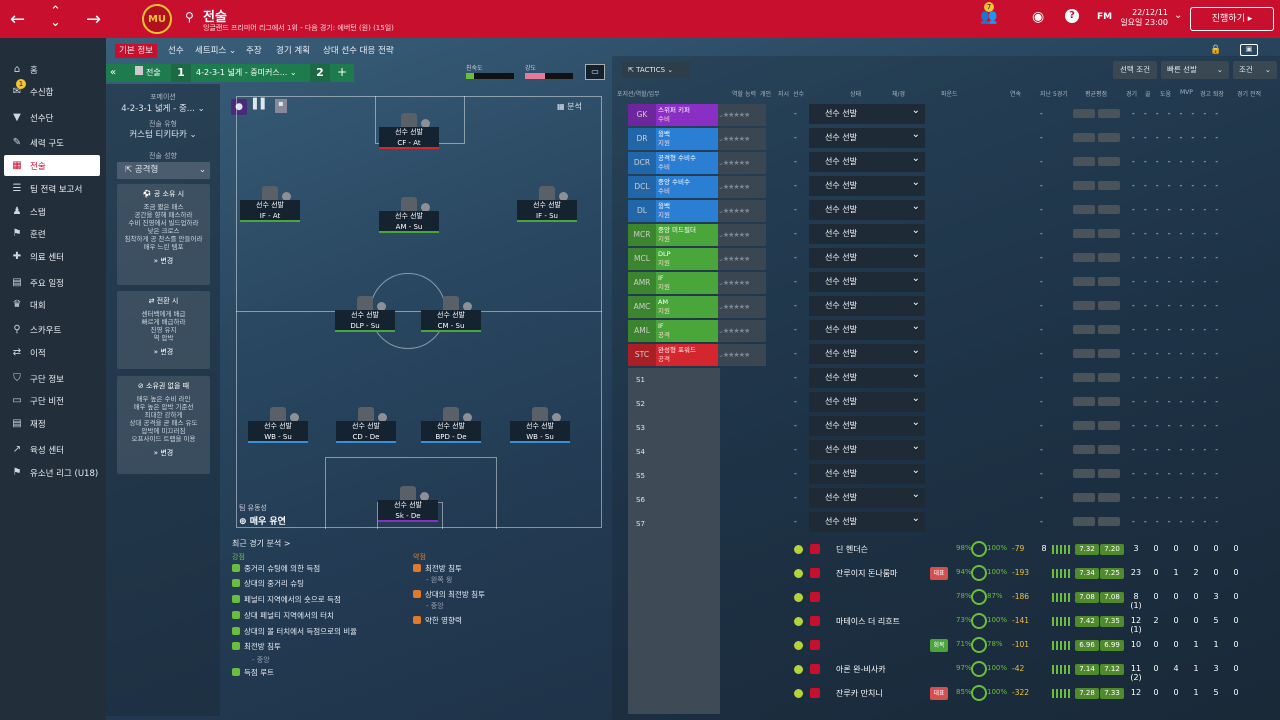 The image size is (1280, 720). I want to click on role-duty: 완성형 포워드 공격, so click(687, 355).